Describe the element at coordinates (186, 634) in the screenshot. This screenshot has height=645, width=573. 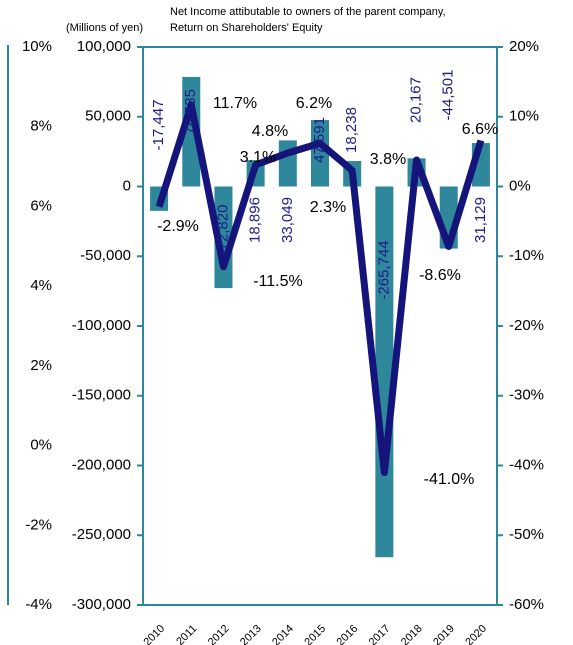
I see `x-tick-label: 2011` at that location.